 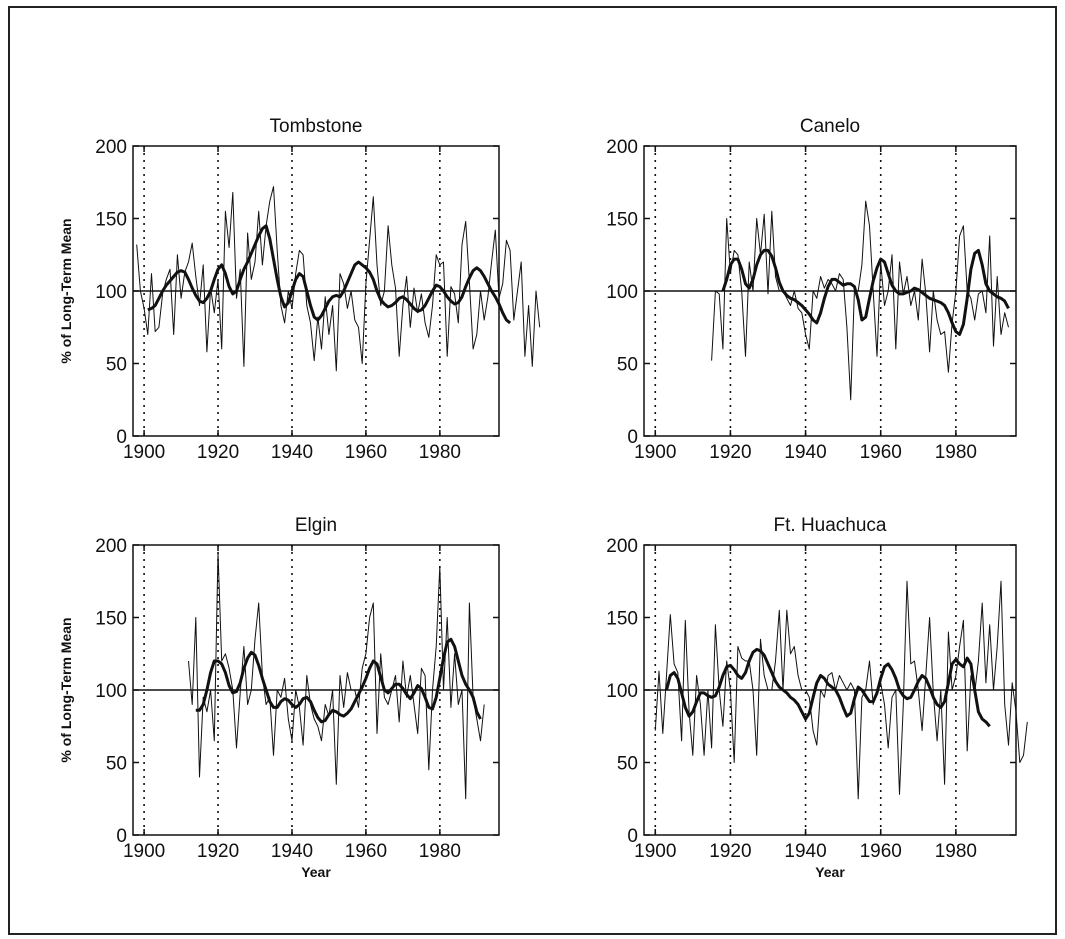 I want to click on chart-title: Canelo, so click(x=830, y=126).